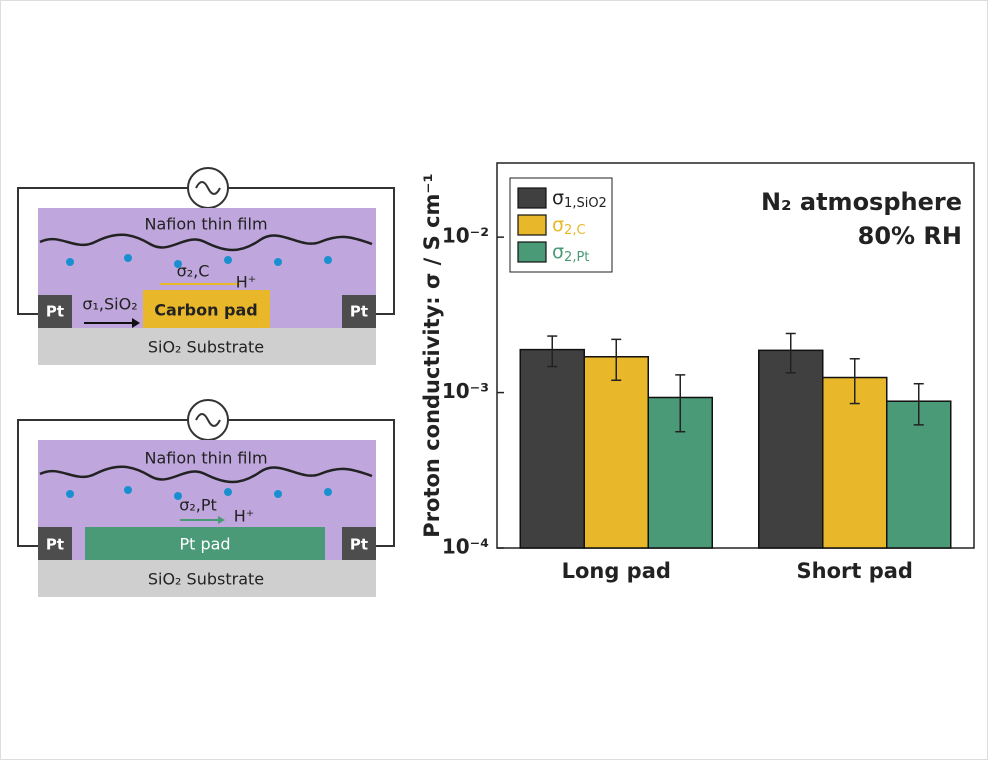 The height and width of the screenshot is (760, 988). Describe the element at coordinates (109, 304) in the screenshot. I see `sigma-label: σ₁,SiO₂` at that location.